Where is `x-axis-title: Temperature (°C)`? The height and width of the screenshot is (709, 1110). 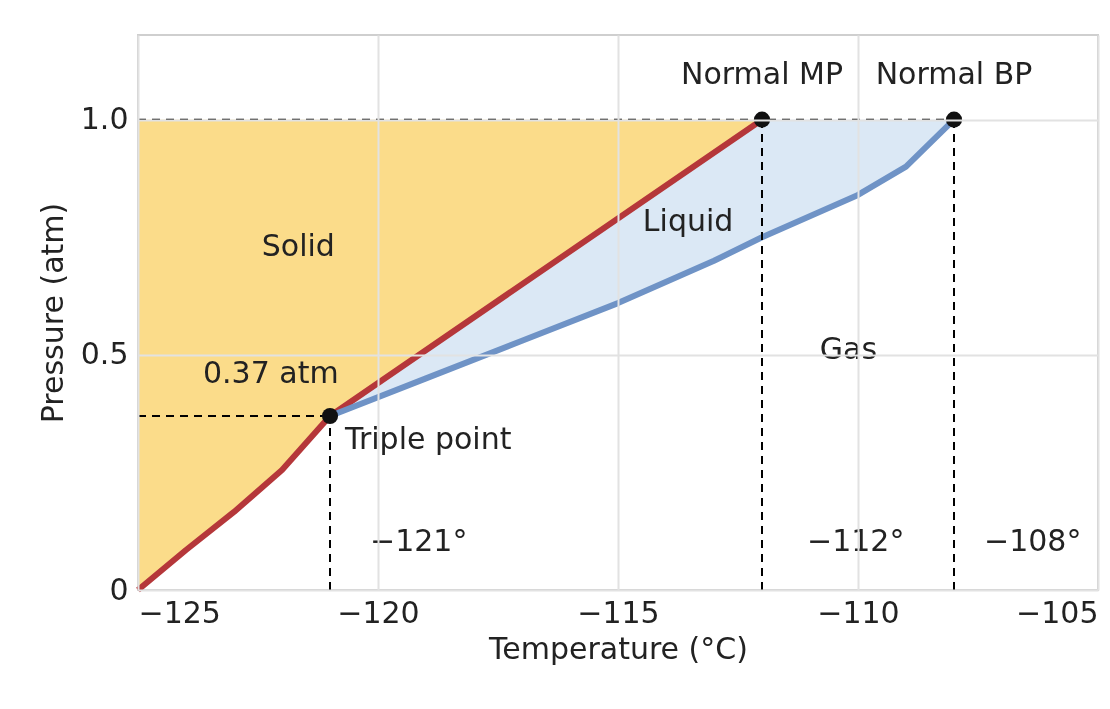 x-axis-title: Temperature (°C) is located at coordinates (618, 648).